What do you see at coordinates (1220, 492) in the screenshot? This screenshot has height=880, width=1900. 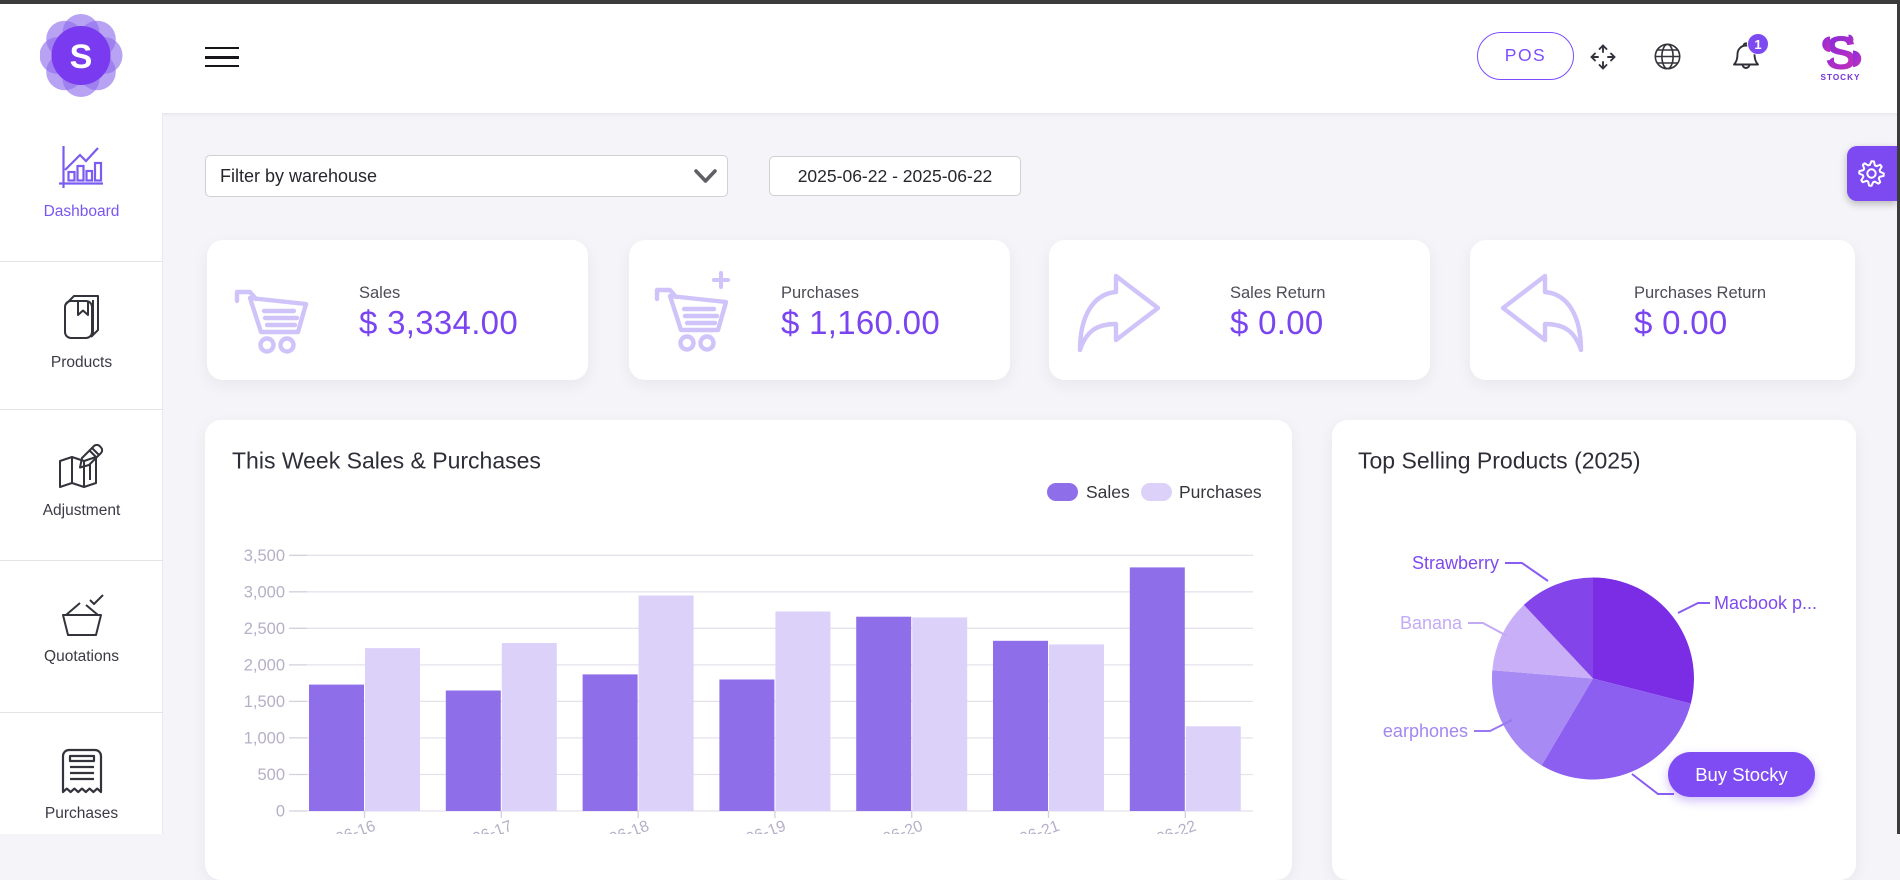 I see `svg-text: Purchases` at bounding box center [1220, 492].